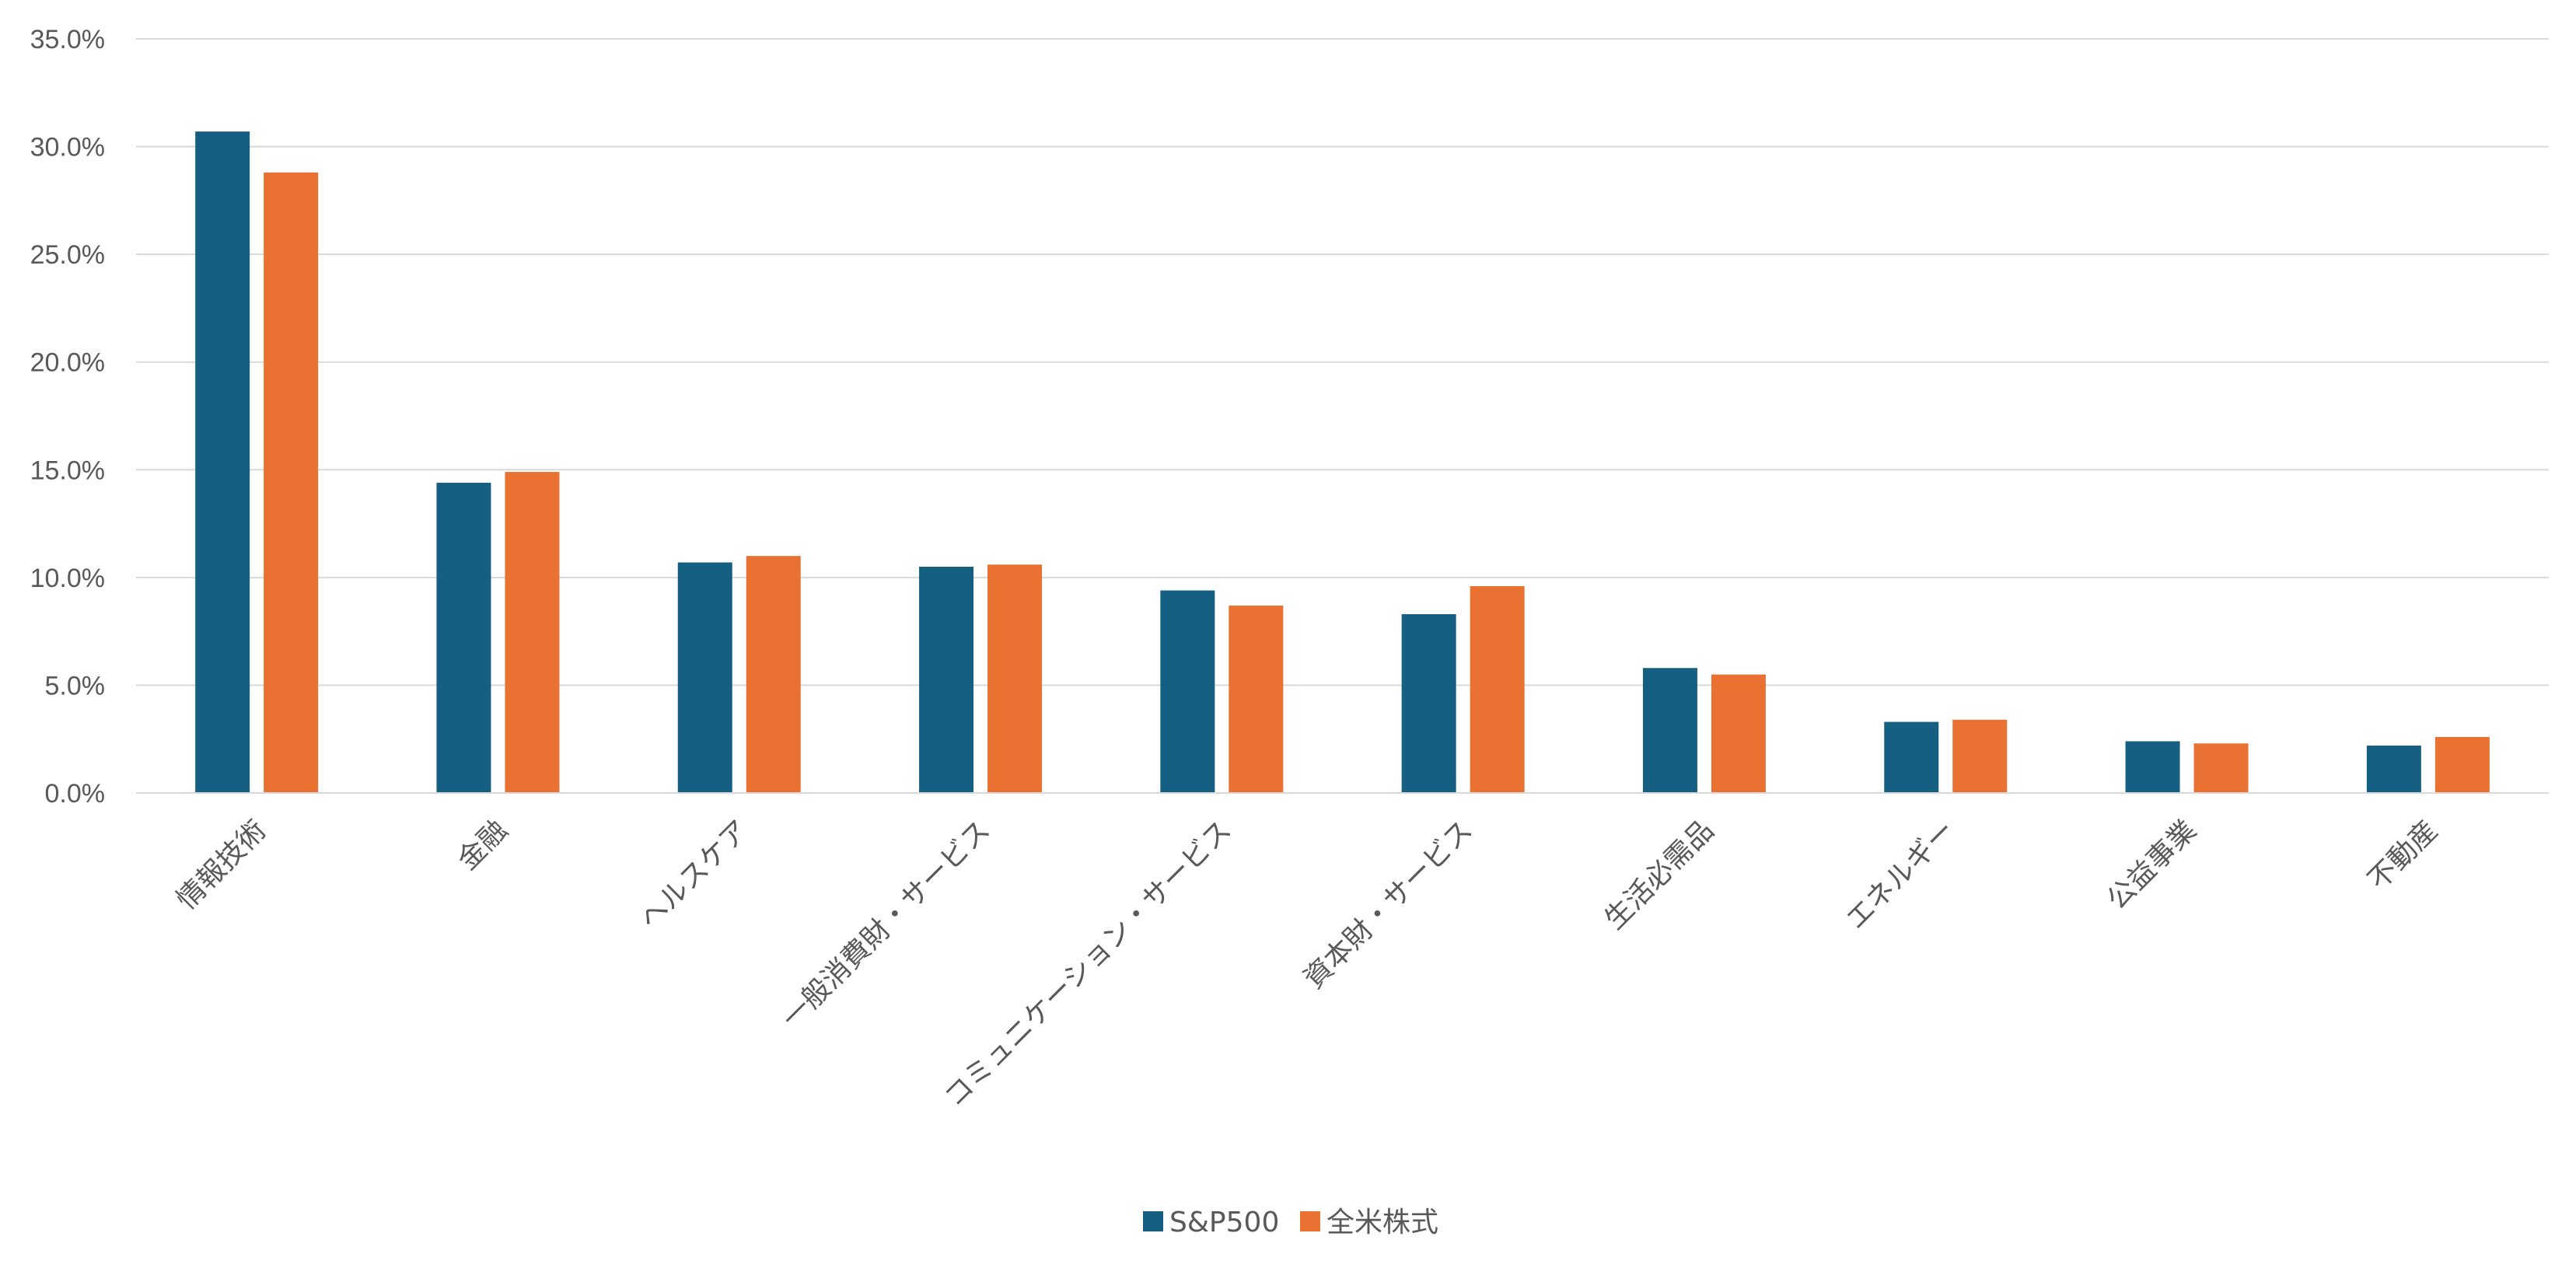 This screenshot has height=1275, width=2576. Describe the element at coordinates (67, 363) in the screenshot. I see `y-tick-label: 20.0%` at that location.